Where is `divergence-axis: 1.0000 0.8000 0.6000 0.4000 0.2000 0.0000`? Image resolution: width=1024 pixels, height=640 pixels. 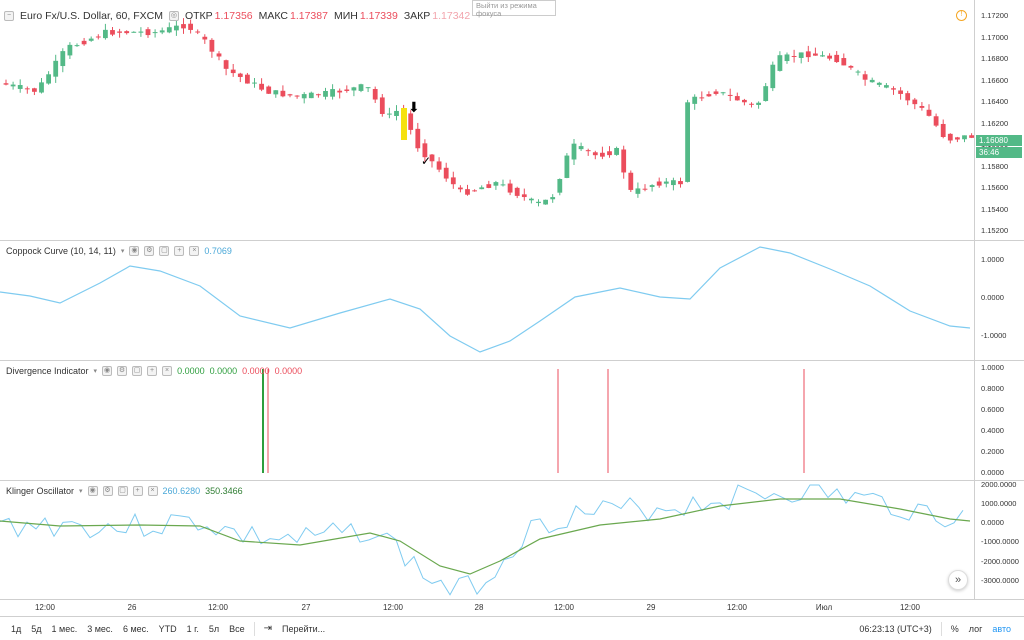 divergence-axis: 1.0000 0.8000 0.6000 0.4000 0.2000 0.0000 is located at coordinates (999, 420).